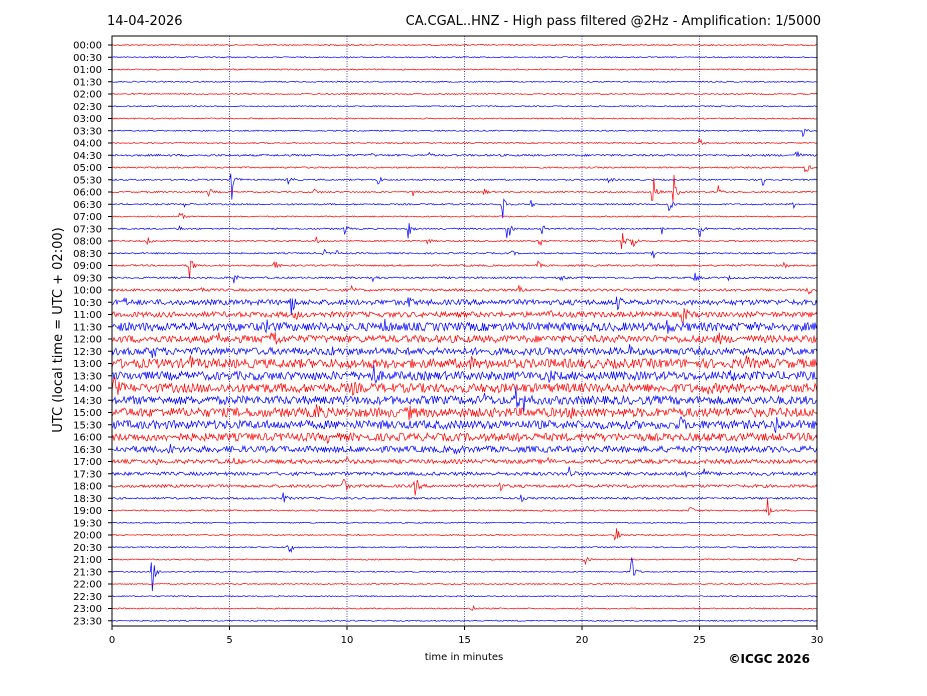 This screenshot has height=696, width=927. I want to click on y-tick-label: 08:30, so click(87, 254).